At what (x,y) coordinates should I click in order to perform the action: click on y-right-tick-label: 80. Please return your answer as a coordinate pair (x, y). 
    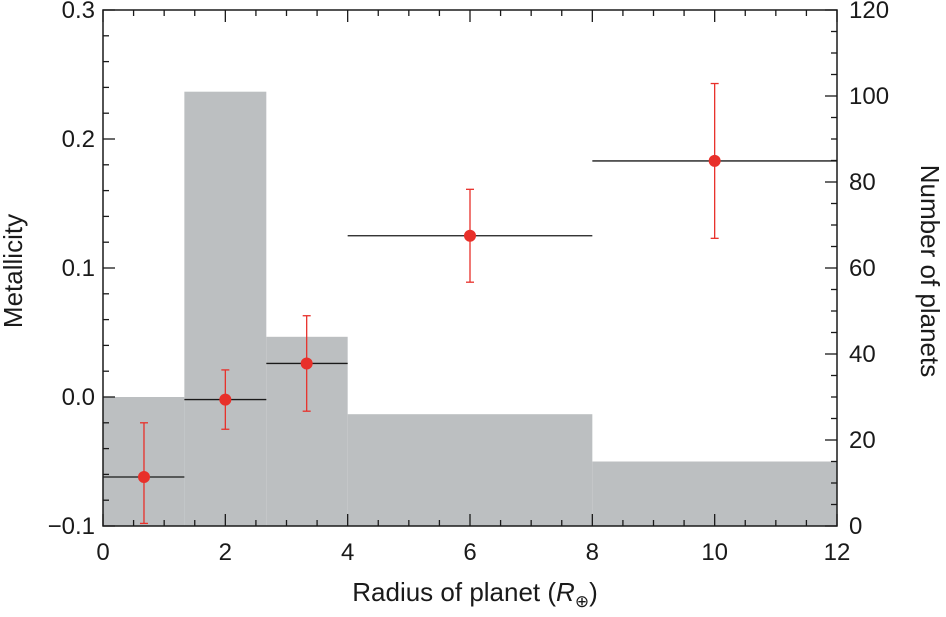
    Looking at the image, I should click on (862, 182).